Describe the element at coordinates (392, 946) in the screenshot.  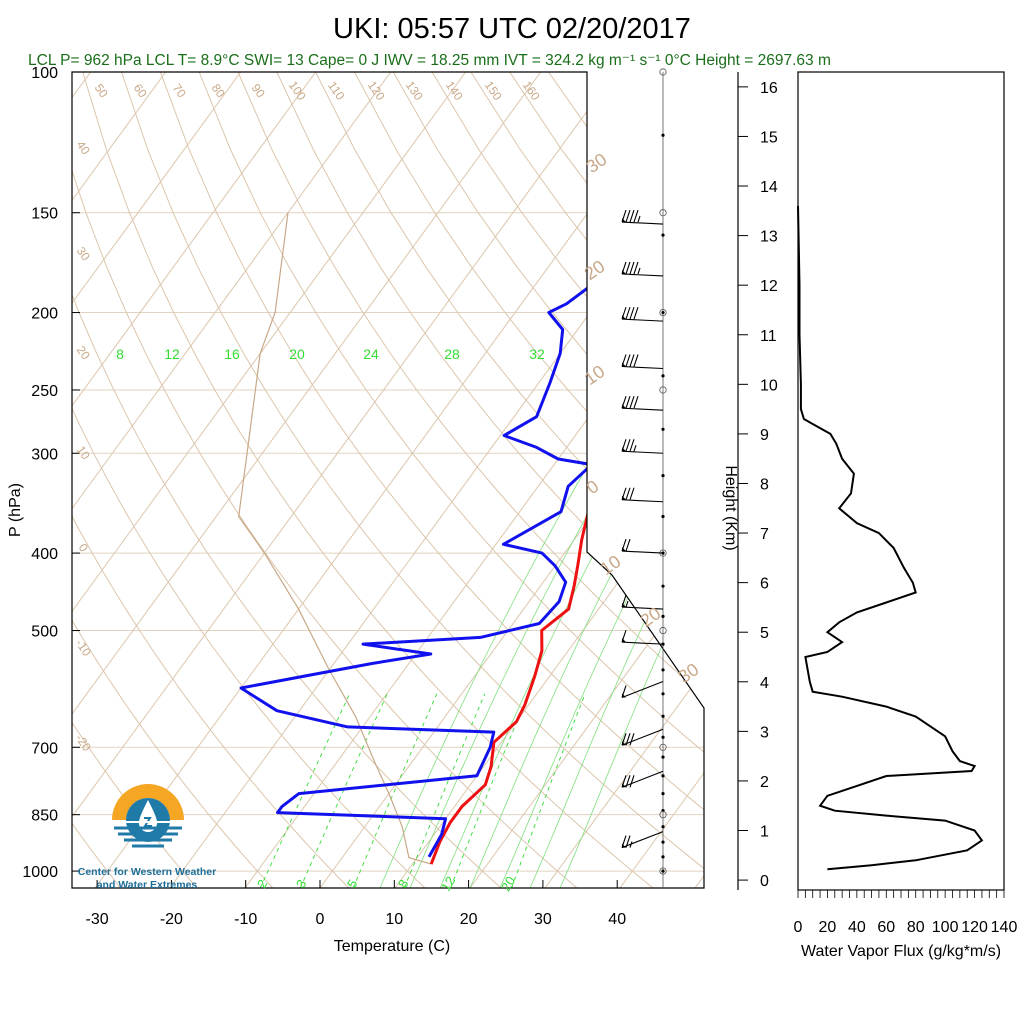
I see `x-axis-label: Temperature (C)` at that location.